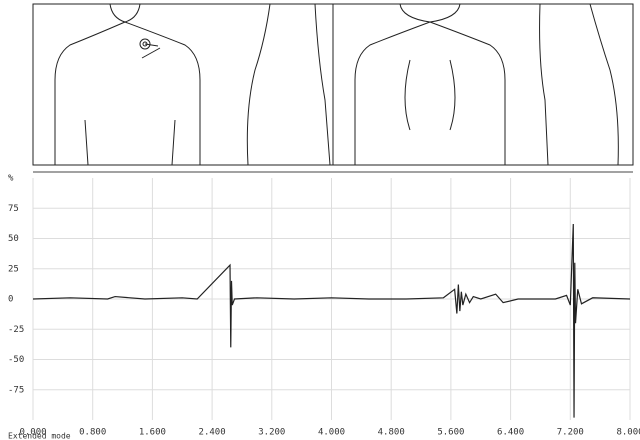  Describe the element at coordinates (151, 51) in the screenshot. I see `electrode-lead` at that location.